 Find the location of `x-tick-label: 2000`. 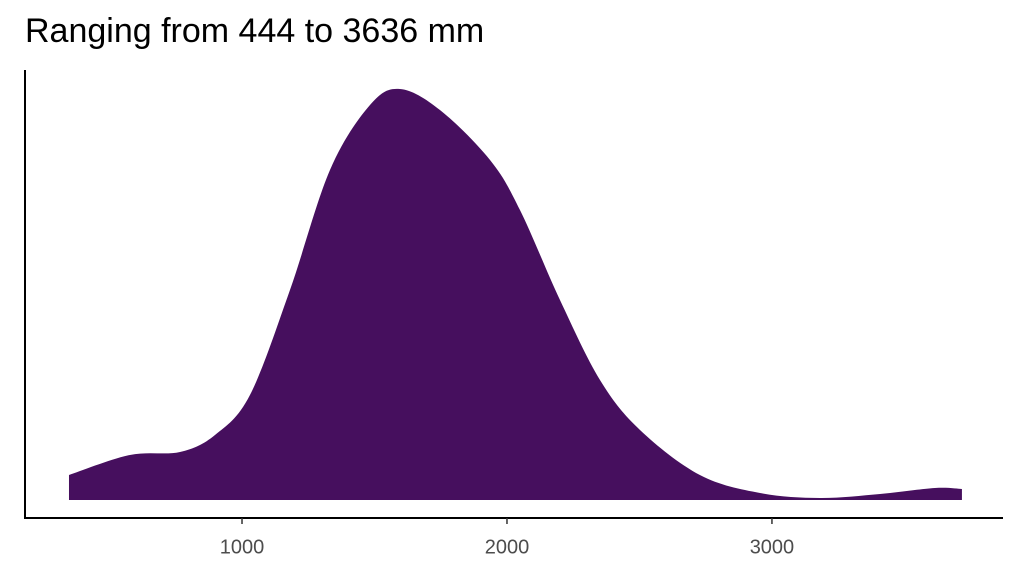

x-tick-label: 2000 is located at coordinates (507, 547).